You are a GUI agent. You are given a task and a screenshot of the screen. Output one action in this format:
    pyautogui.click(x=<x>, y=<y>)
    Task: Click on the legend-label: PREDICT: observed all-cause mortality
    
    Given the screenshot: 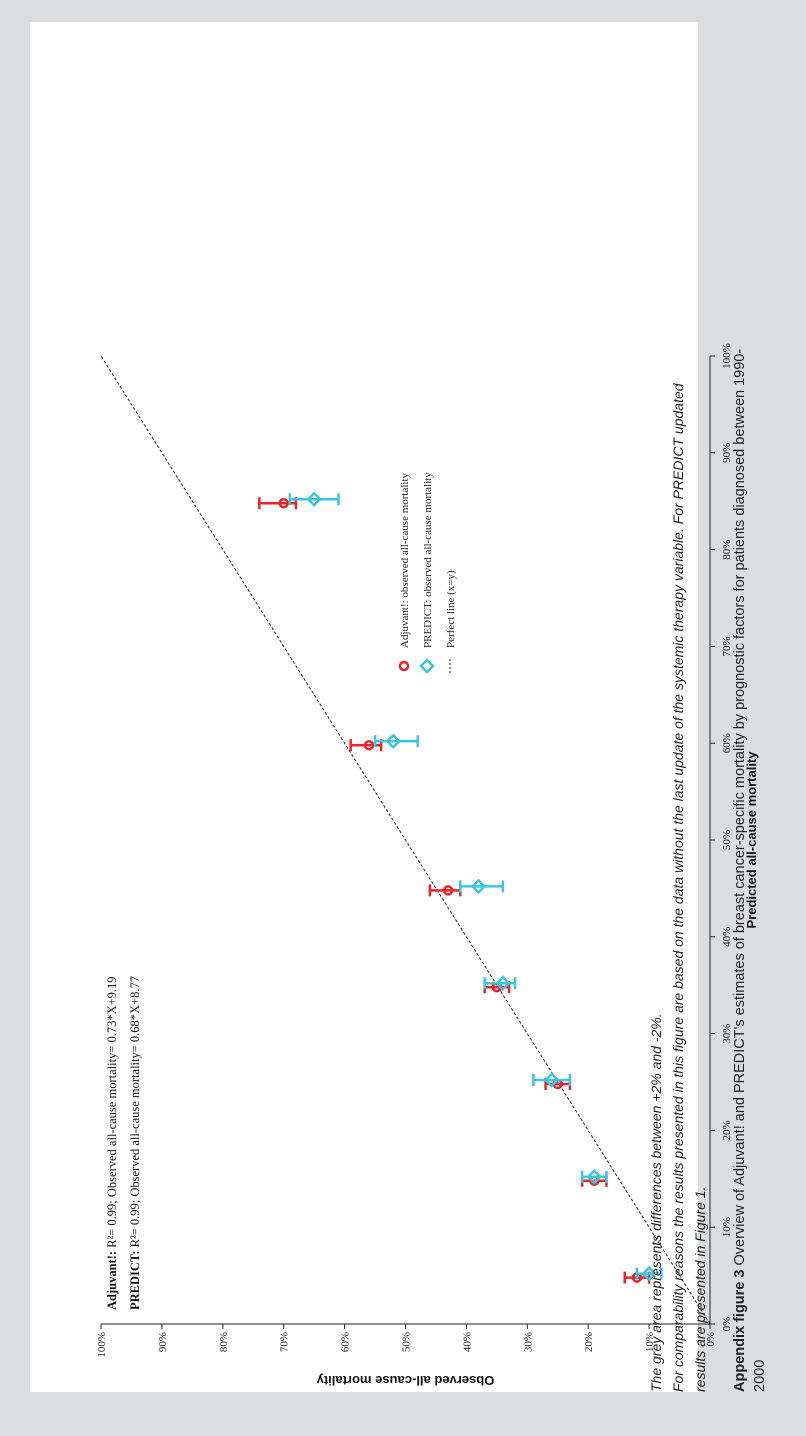 What is the action you would take?
    pyautogui.click(x=428, y=560)
    